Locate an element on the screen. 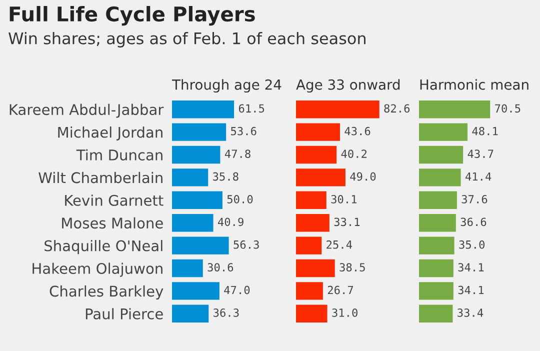 This screenshot has width=540, height=351. y-tick-label: Paul Pierce is located at coordinates (124, 314).